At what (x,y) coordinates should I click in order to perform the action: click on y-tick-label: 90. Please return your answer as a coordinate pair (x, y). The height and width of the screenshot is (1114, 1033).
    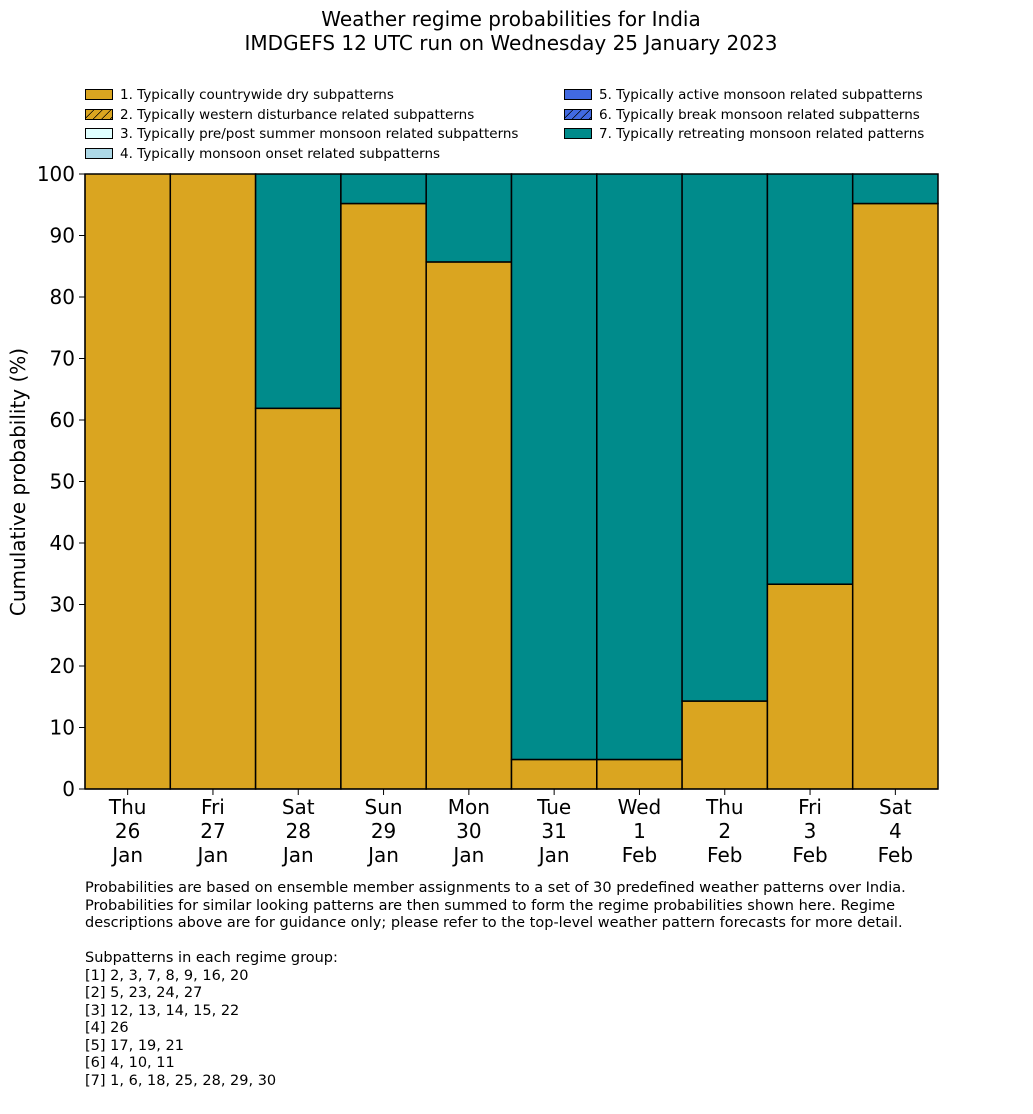
    Looking at the image, I should click on (62, 236).